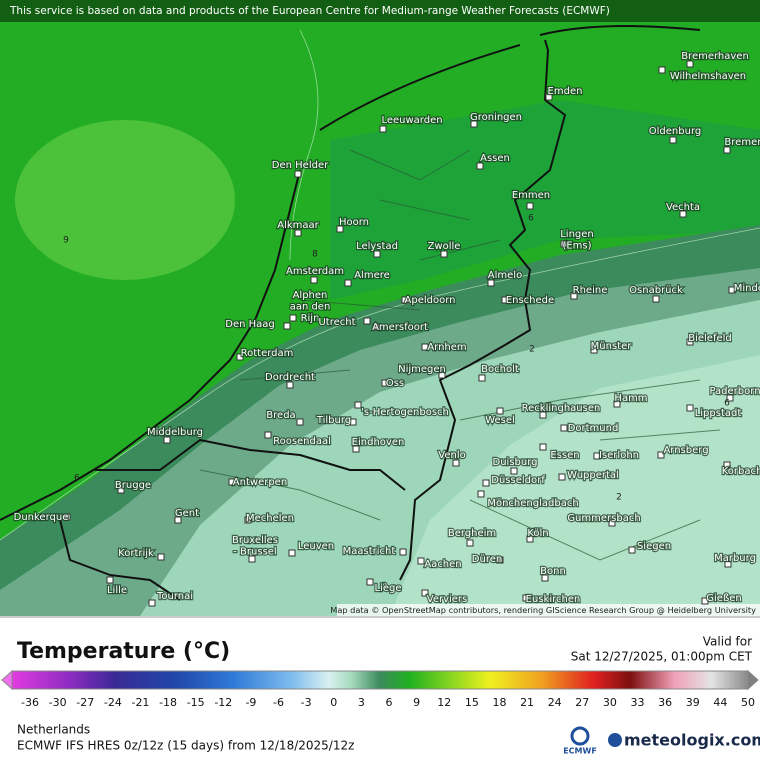  Describe the element at coordinates (267, 353) in the screenshot. I see `city-label: Rotterdam` at that location.